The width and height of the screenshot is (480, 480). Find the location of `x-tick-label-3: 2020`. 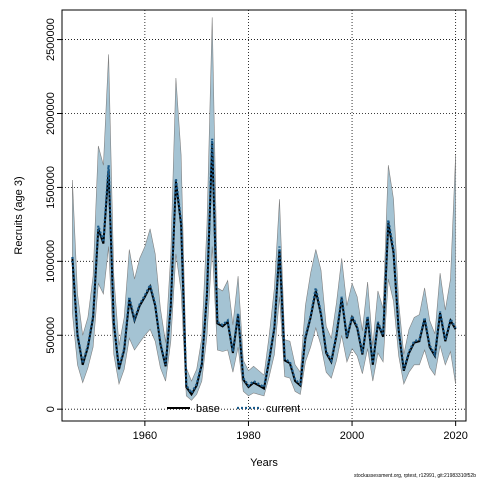

x-tick-label-3: 2020 is located at coordinates (455, 436).